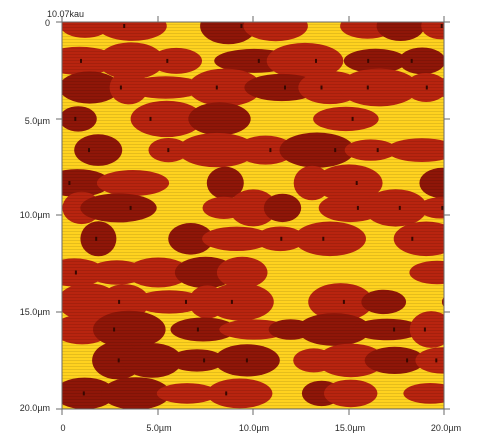 Image resolution: width=479 pixels, height=444 pixels. I want to click on x-tick-label-10: 10.0µm, so click(254, 428).